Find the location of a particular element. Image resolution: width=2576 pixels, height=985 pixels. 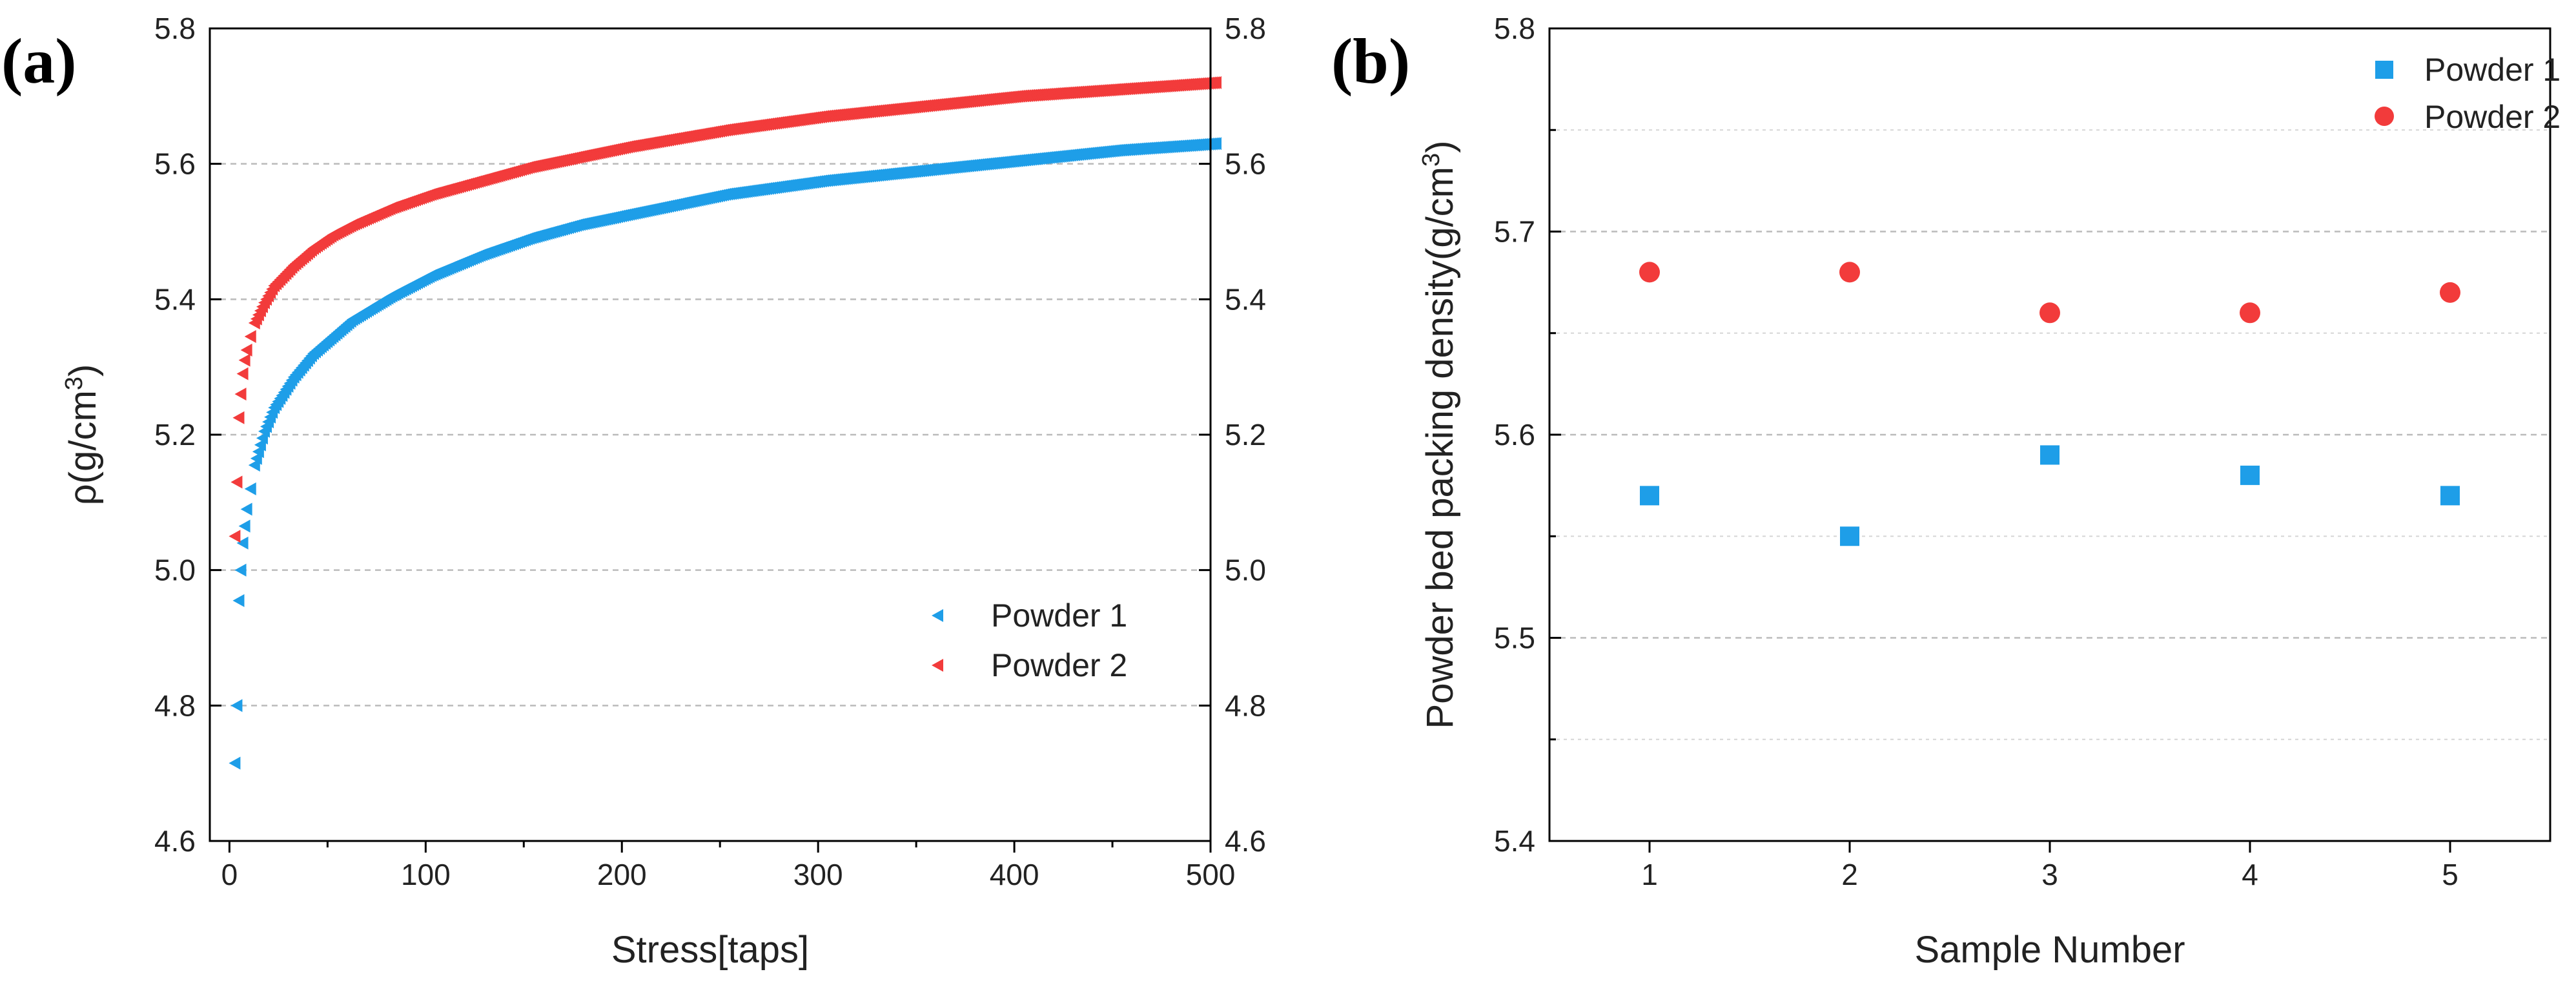

svg-text: ρ(g/cm3) is located at coordinates (82, 434).